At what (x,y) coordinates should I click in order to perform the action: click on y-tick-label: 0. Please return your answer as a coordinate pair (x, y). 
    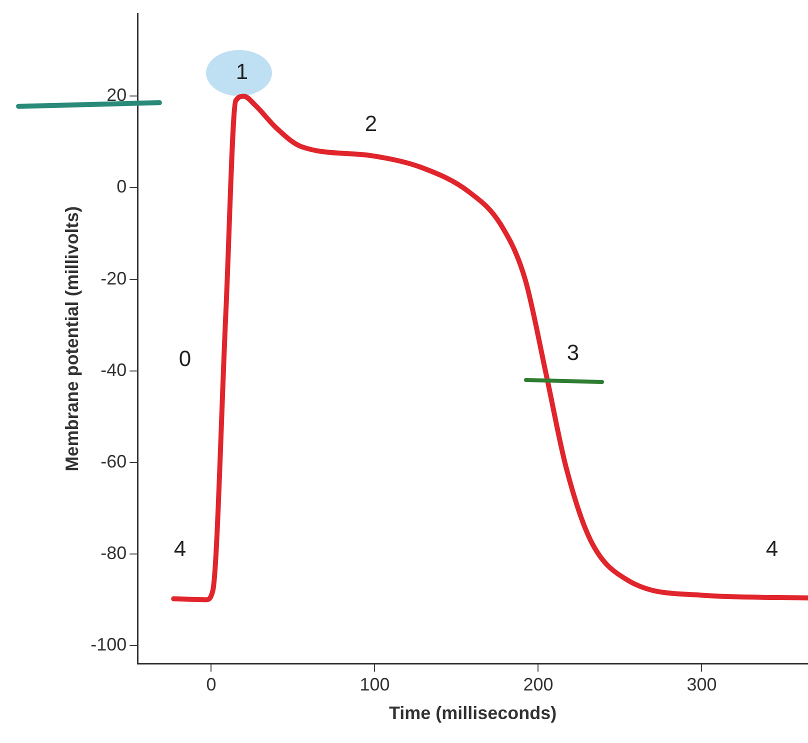
    Looking at the image, I should click on (121, 186).